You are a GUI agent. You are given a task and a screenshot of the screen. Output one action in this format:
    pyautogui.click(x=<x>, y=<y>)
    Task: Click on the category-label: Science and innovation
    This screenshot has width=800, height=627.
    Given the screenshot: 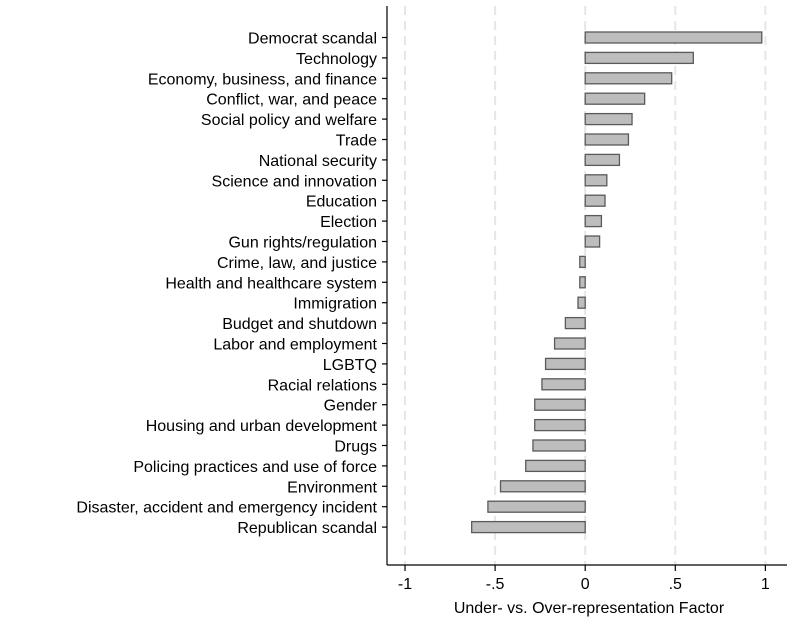 What is the action you would take?
    pyautogui.click(x=294, y=181)
    